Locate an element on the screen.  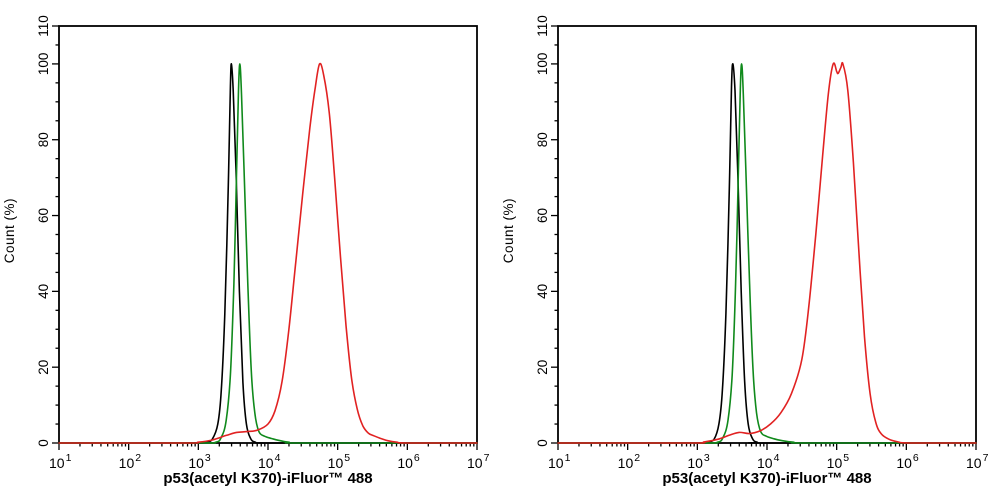
x-axis-label-right: p53(acetyl K370)-iFluor™ 488 is located at coordinates (767, 478).